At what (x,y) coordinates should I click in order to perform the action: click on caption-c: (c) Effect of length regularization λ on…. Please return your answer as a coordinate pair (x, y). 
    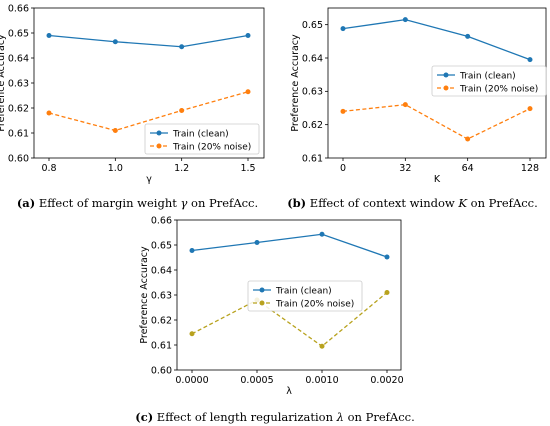
    Looking at the image, I should click on (275, 417).